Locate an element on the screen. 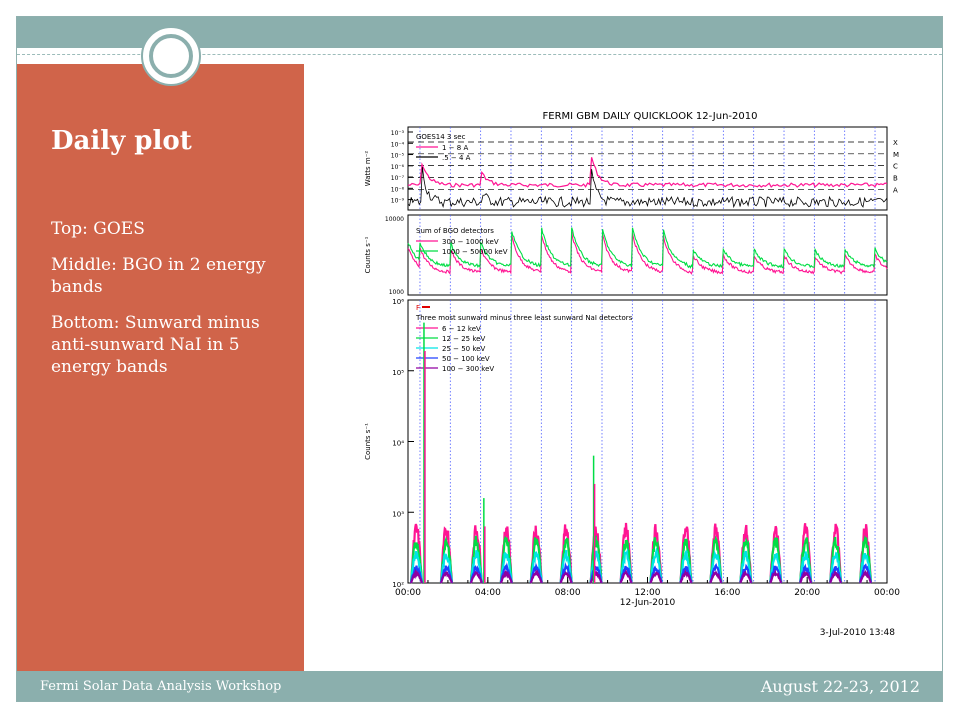 The image size is (960, 720). footer-date: August 22-23, 2012 is located at coordinates (840, 686).